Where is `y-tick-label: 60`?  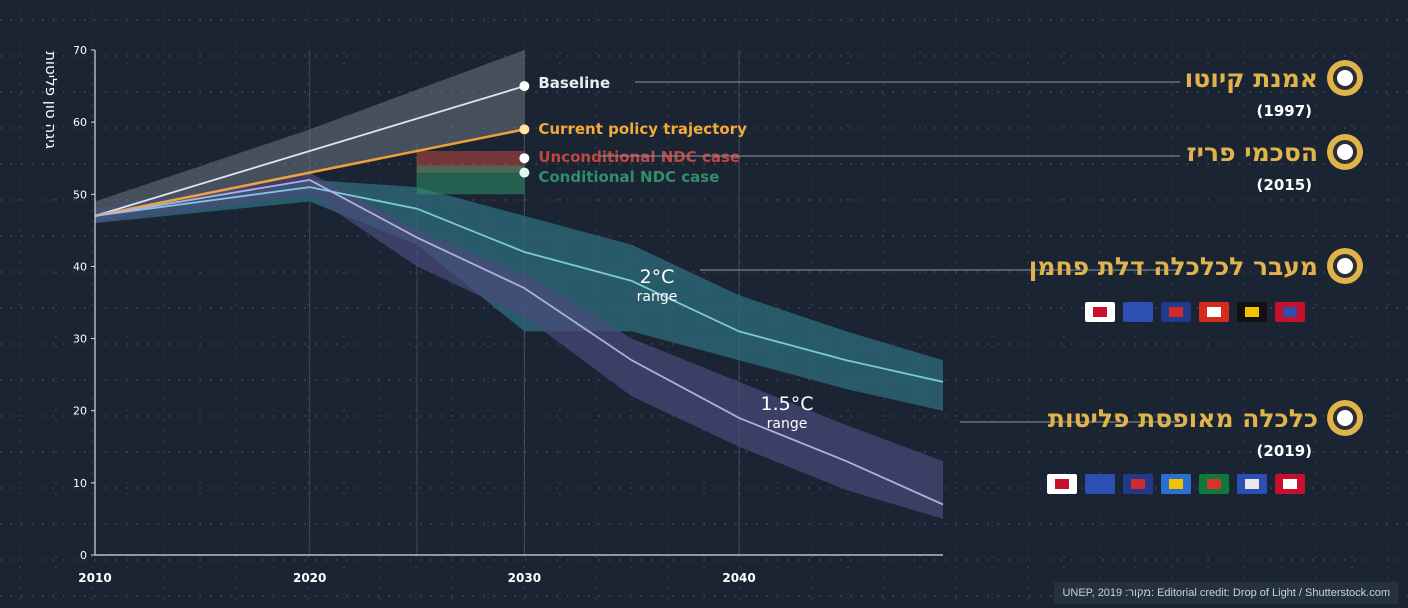
y-tick-label: 60 is located at coordinates (80, 122).